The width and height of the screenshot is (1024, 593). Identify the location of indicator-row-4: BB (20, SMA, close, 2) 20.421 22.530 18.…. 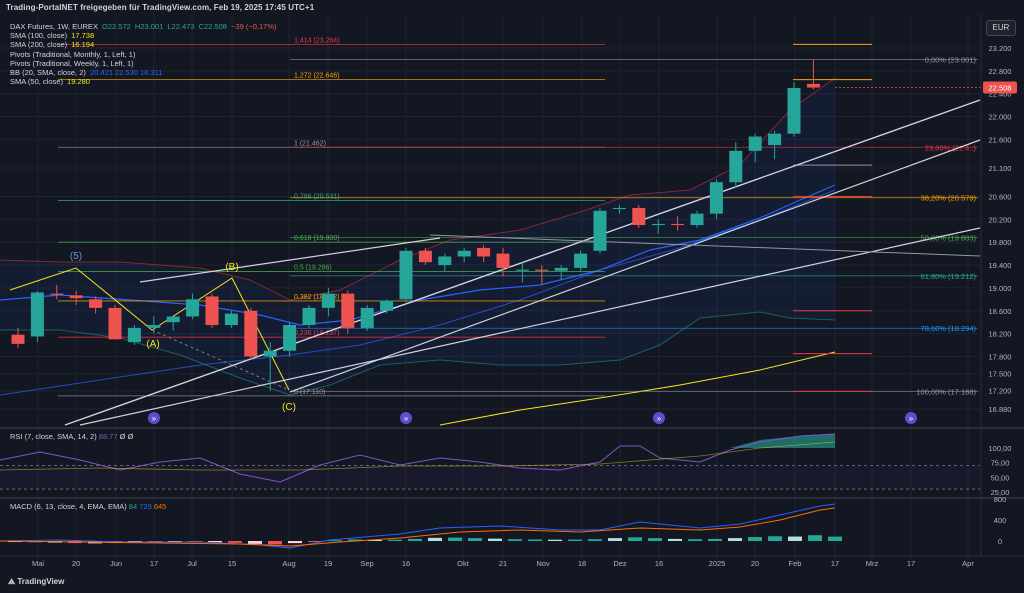
(144, 72).